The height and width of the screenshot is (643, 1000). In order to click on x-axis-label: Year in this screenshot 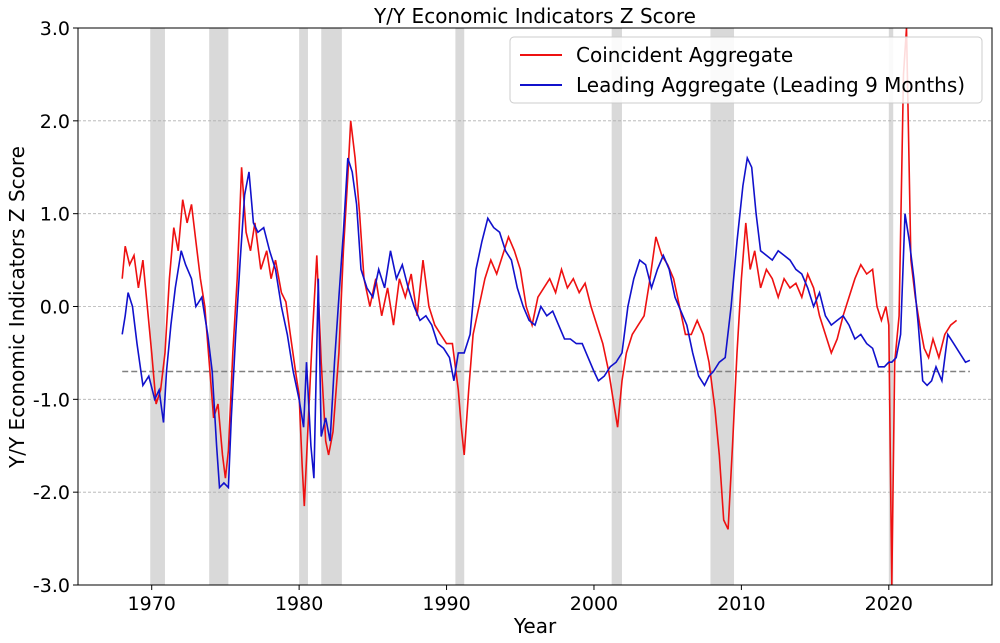, I will do `click(535, 626)`.